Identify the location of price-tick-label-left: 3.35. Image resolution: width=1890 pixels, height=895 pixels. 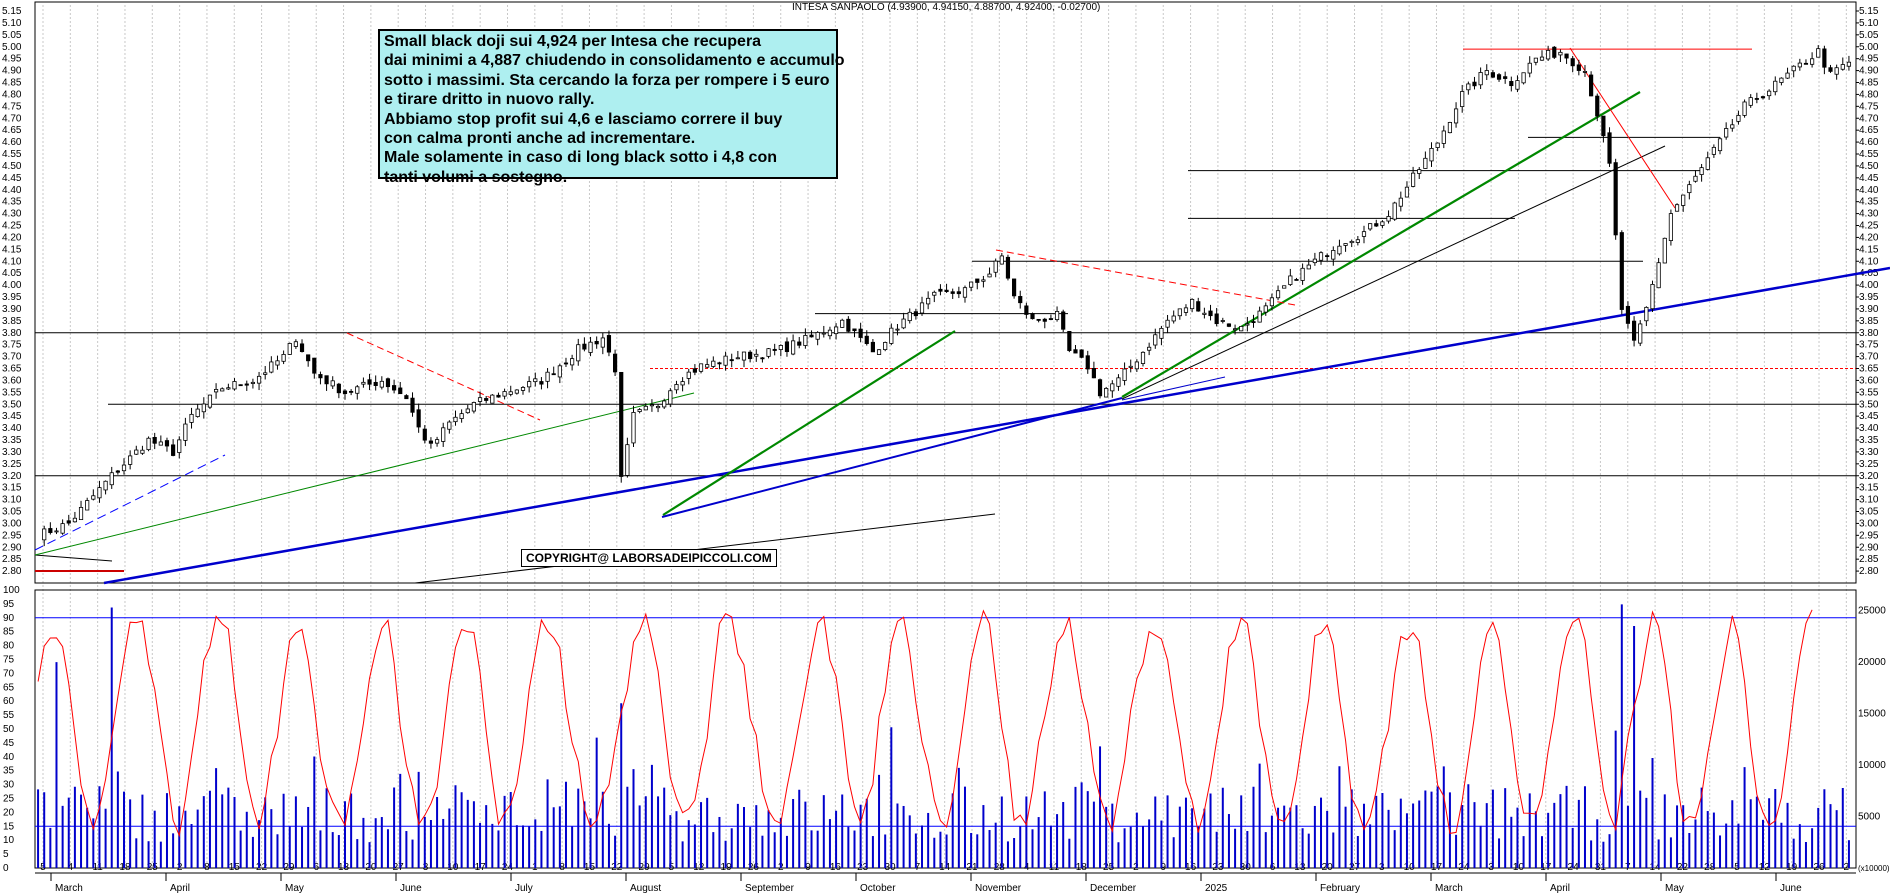
(12, 440).